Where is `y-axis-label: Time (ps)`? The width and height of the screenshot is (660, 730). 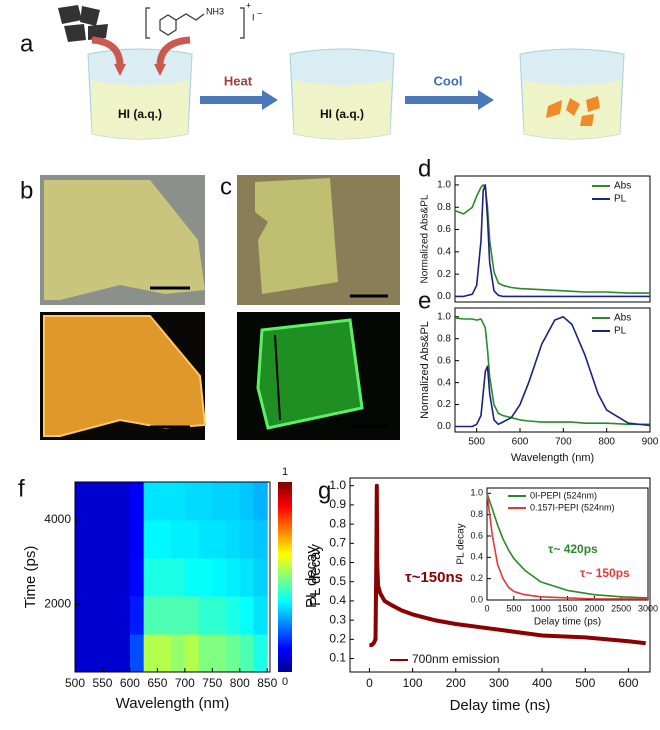 y-axis-label: Time (ps) is located at coordinates (30, 577).